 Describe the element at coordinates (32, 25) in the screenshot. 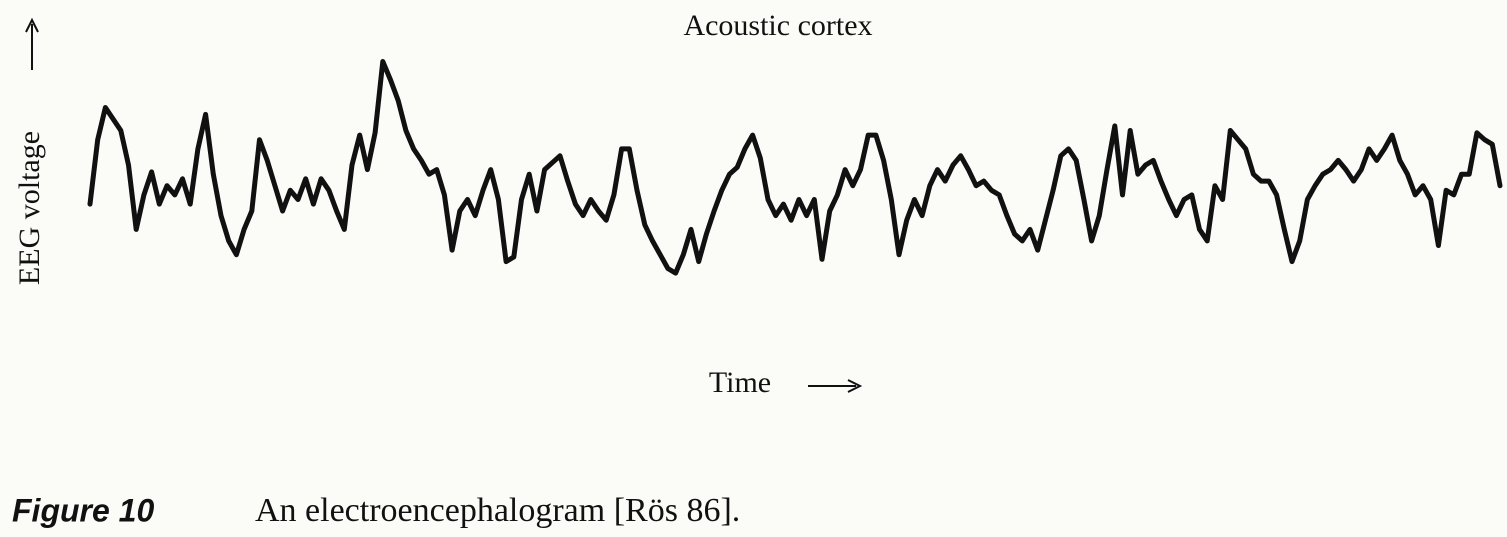

I see `y-arrowhead` at that location.